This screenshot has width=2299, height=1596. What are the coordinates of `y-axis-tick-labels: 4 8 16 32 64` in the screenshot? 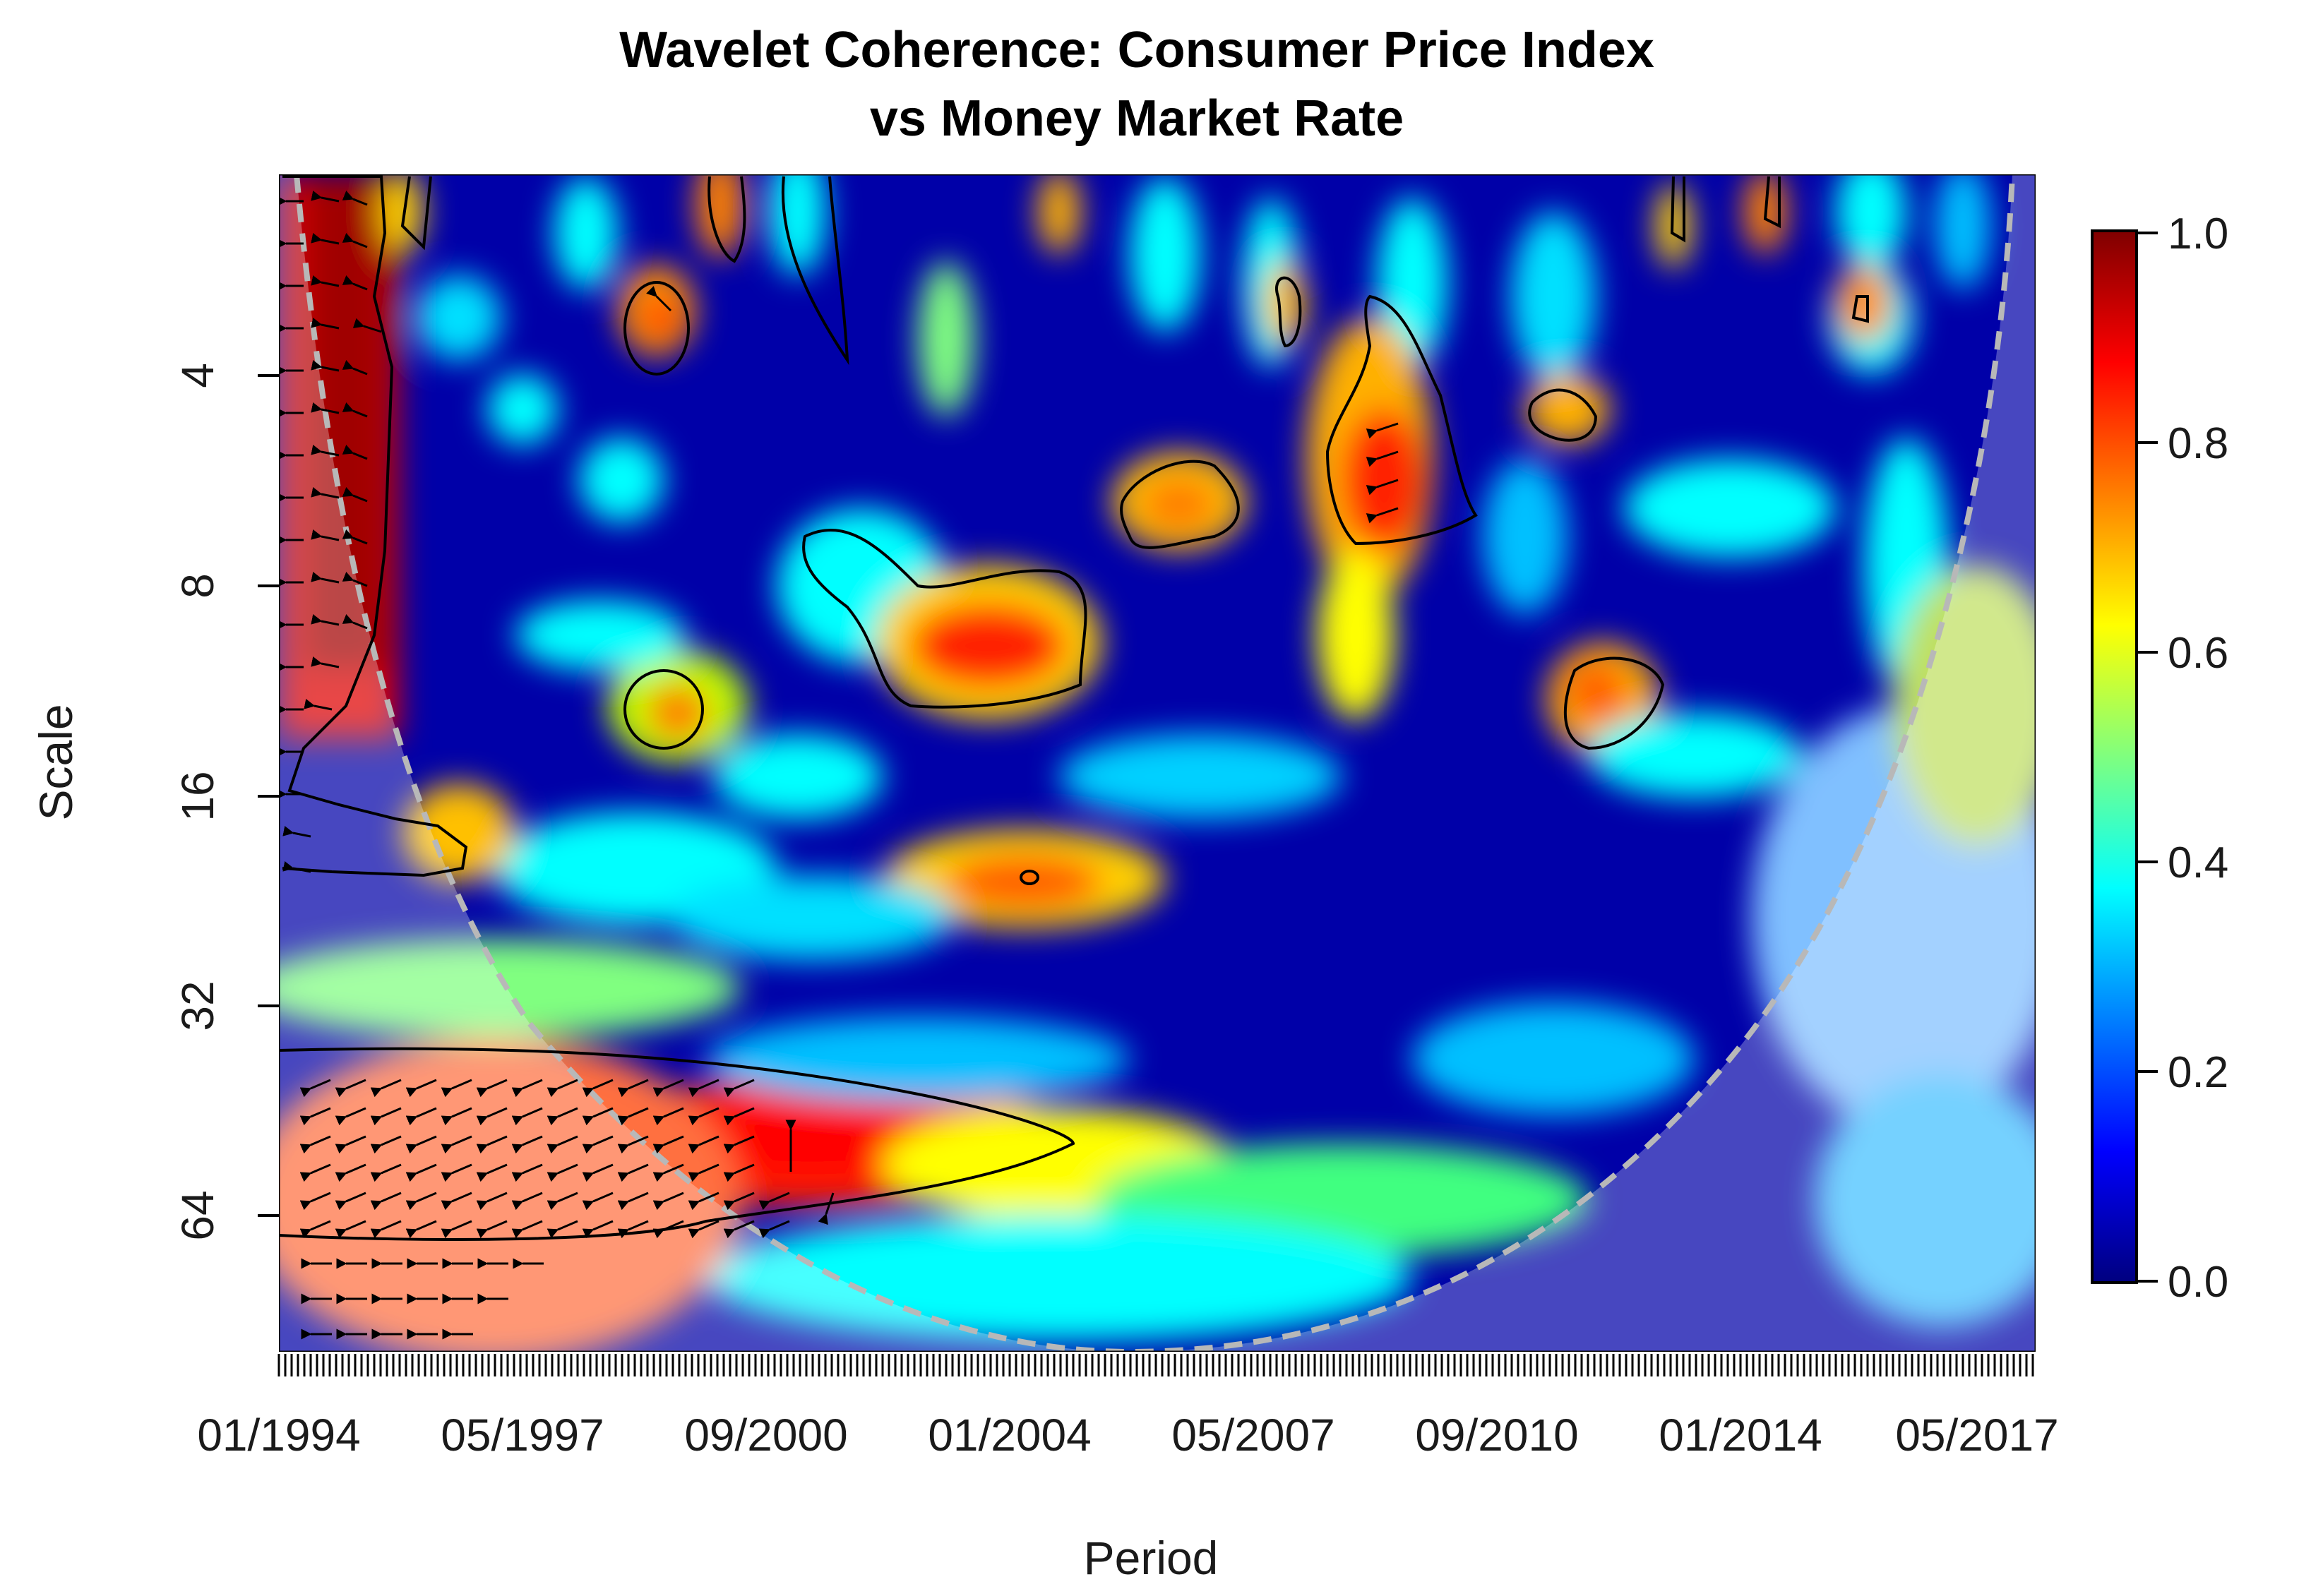 It's located at (197, 802).